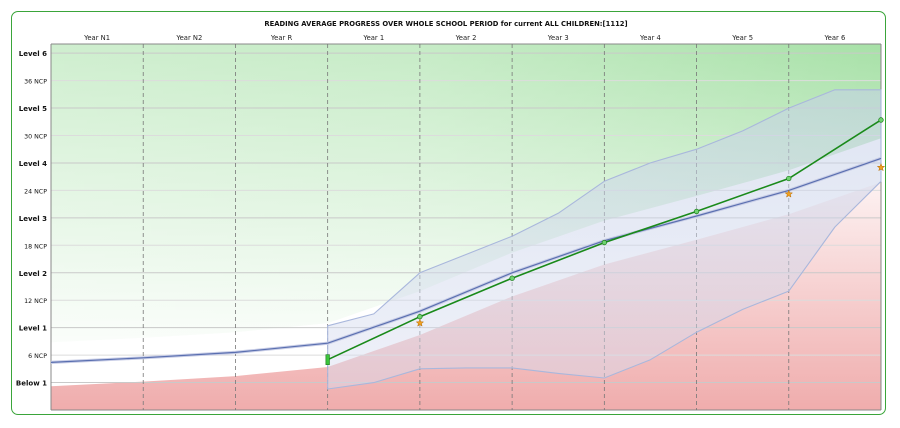  What do you see at coordinates (558, 38) in the screenshot?
I see `x-category-label: Year 3` at bounding box center [558, 38].